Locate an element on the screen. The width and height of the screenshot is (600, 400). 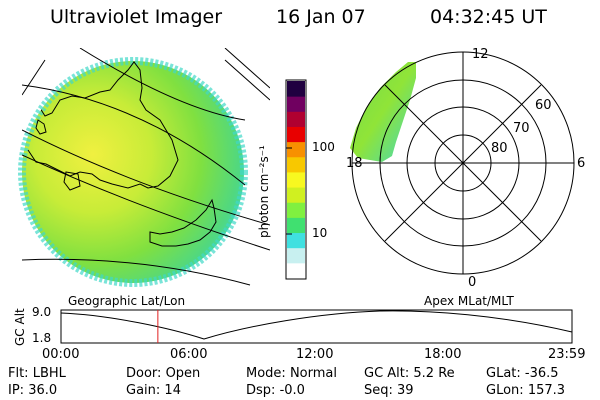
status-glon: GLon: 157.3 is located at coordinates (526, 390).